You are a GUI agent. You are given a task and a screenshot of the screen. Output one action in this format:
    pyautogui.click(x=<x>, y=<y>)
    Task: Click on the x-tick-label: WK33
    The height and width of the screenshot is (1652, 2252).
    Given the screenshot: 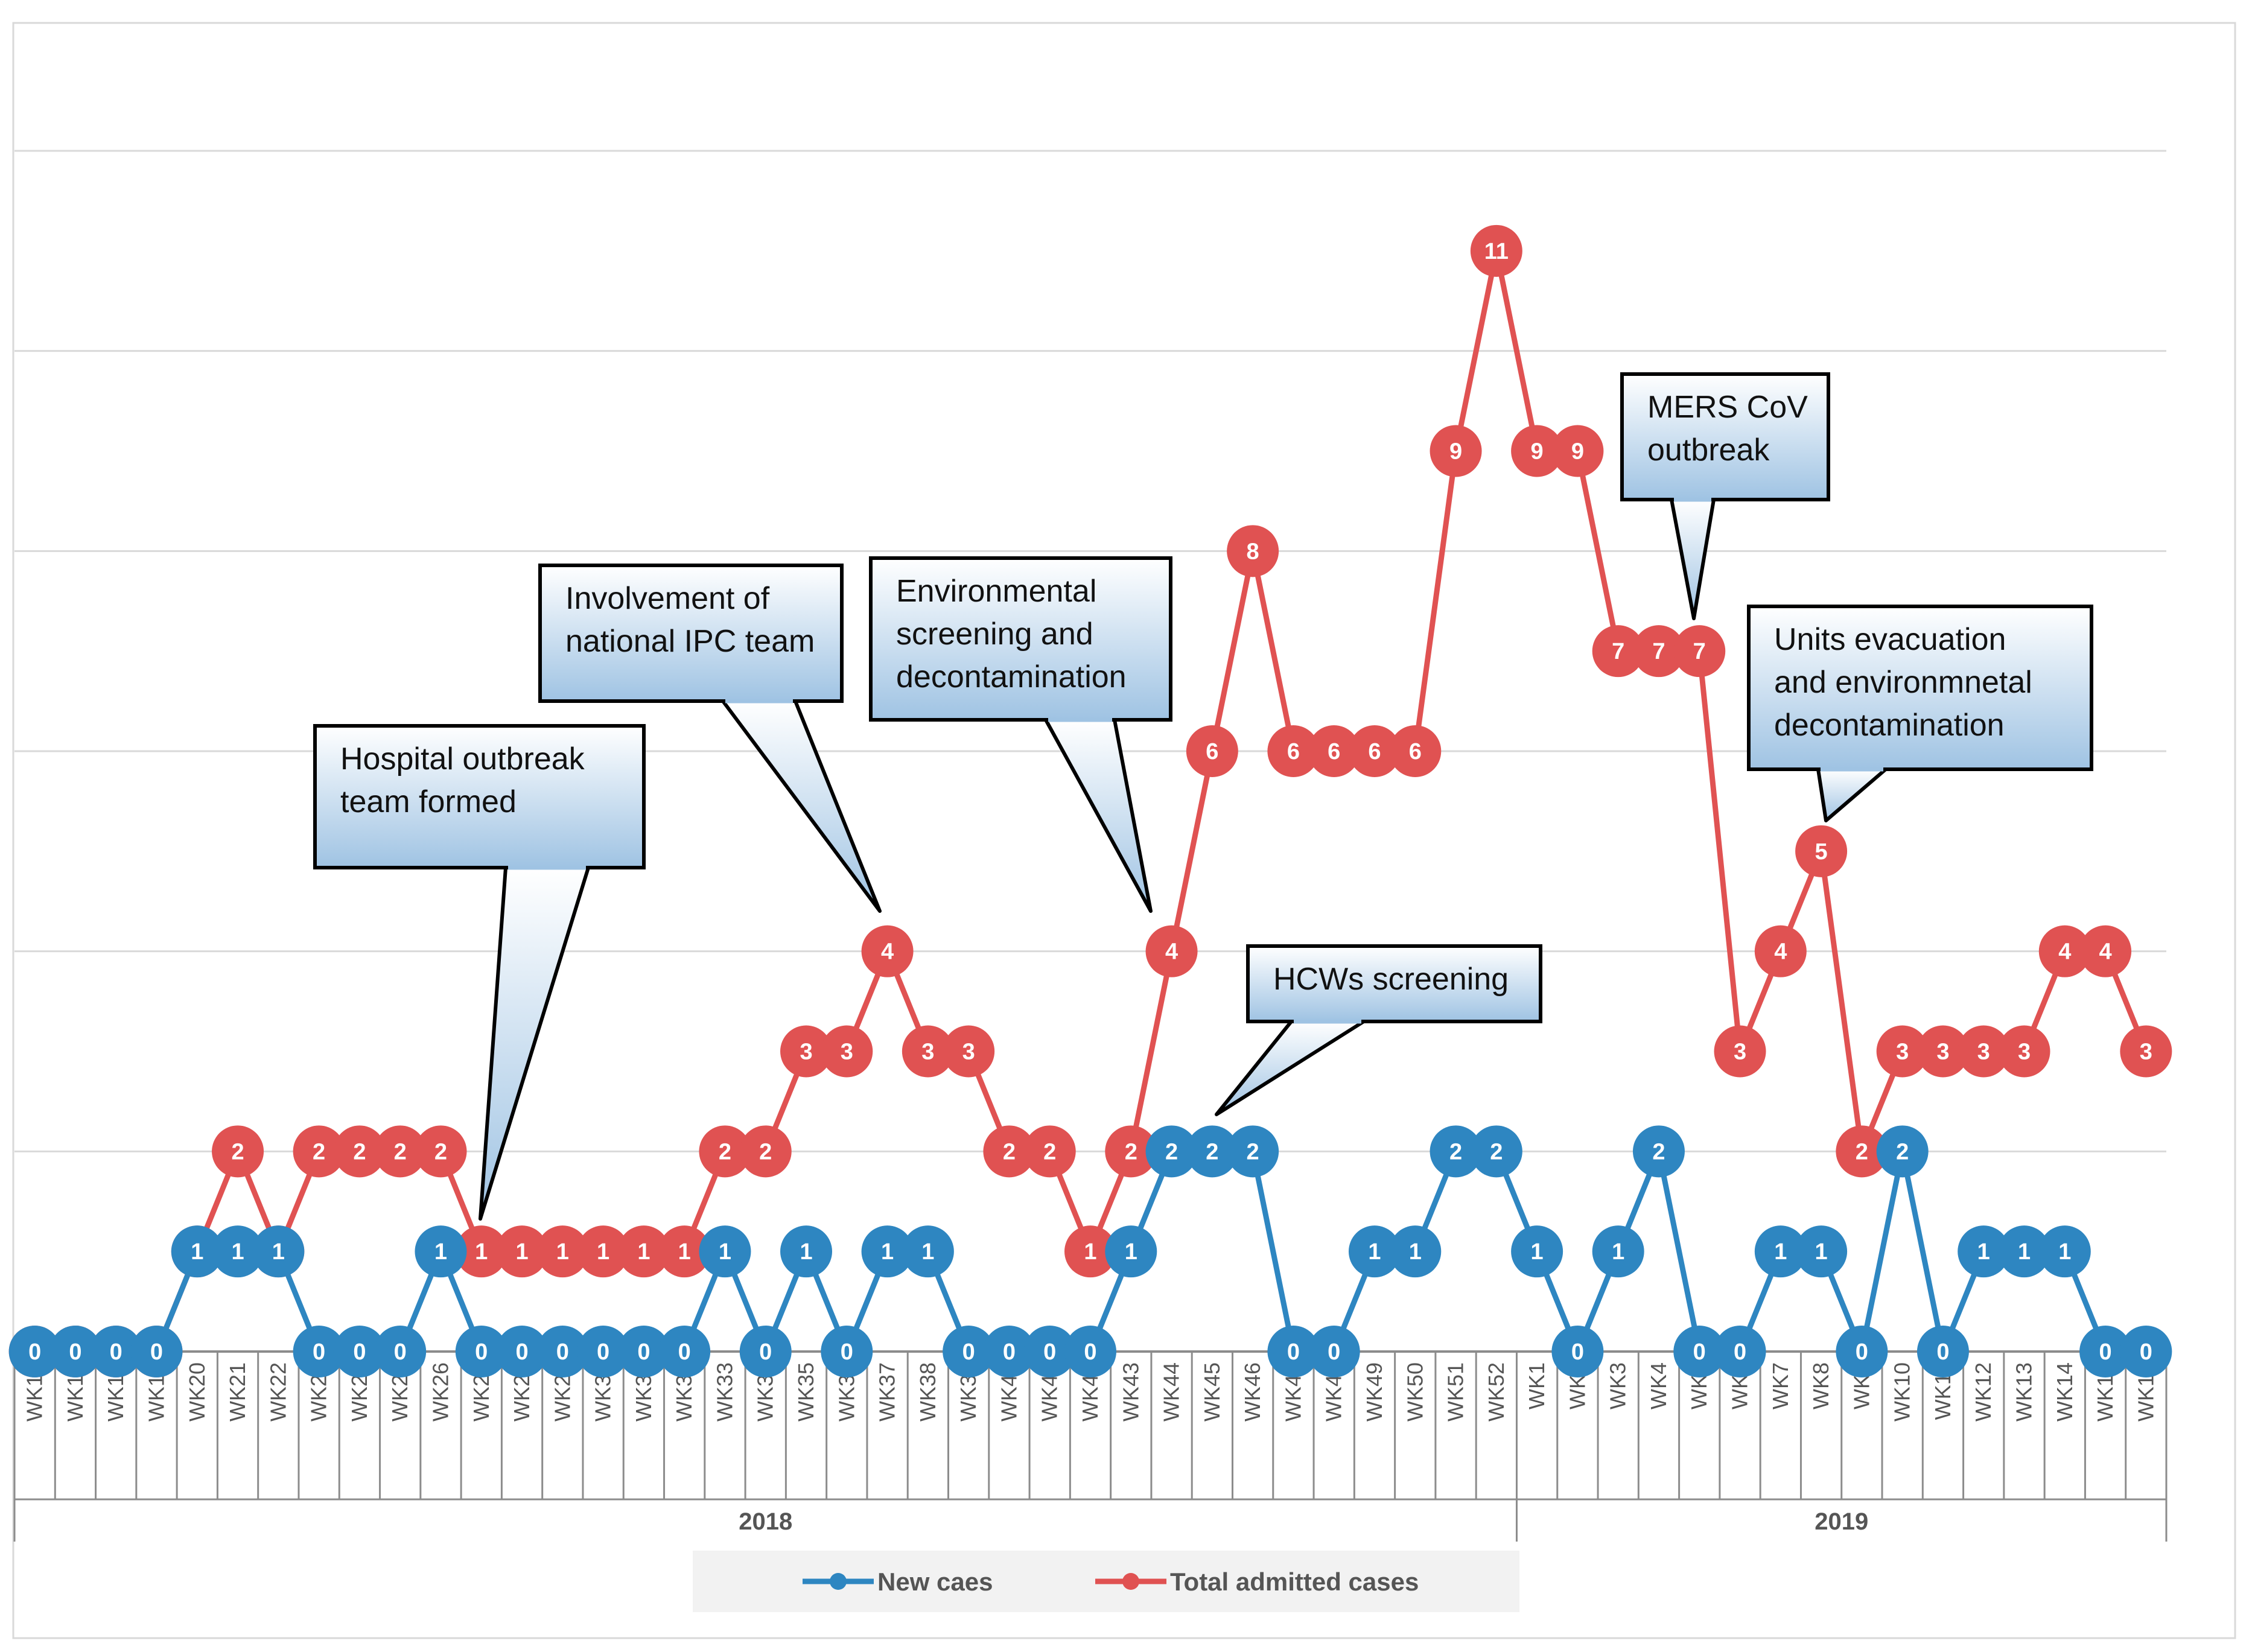 What is the action you would take?
    pyautogui.click(x=724, y=1392)
    